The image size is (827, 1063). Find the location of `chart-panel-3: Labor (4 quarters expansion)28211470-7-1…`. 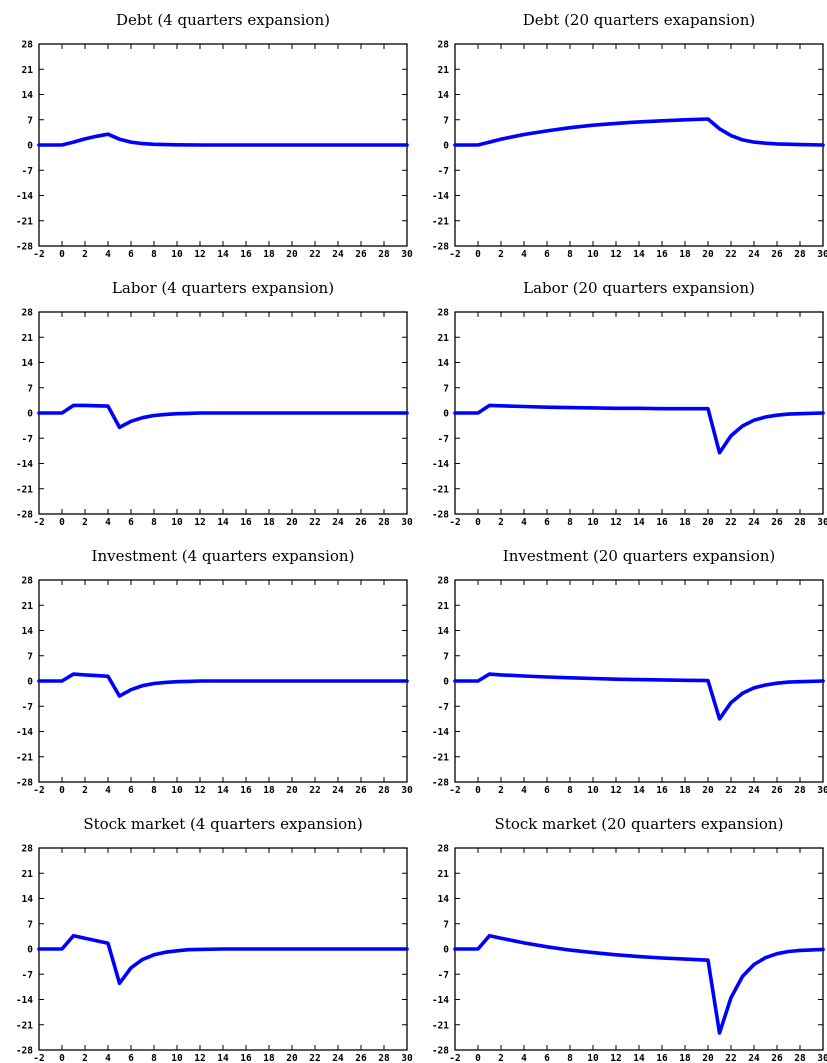

chart-panel-3: Labor (4 quarters expansion)28211470-7-1… is located at coordinates (214, 403).